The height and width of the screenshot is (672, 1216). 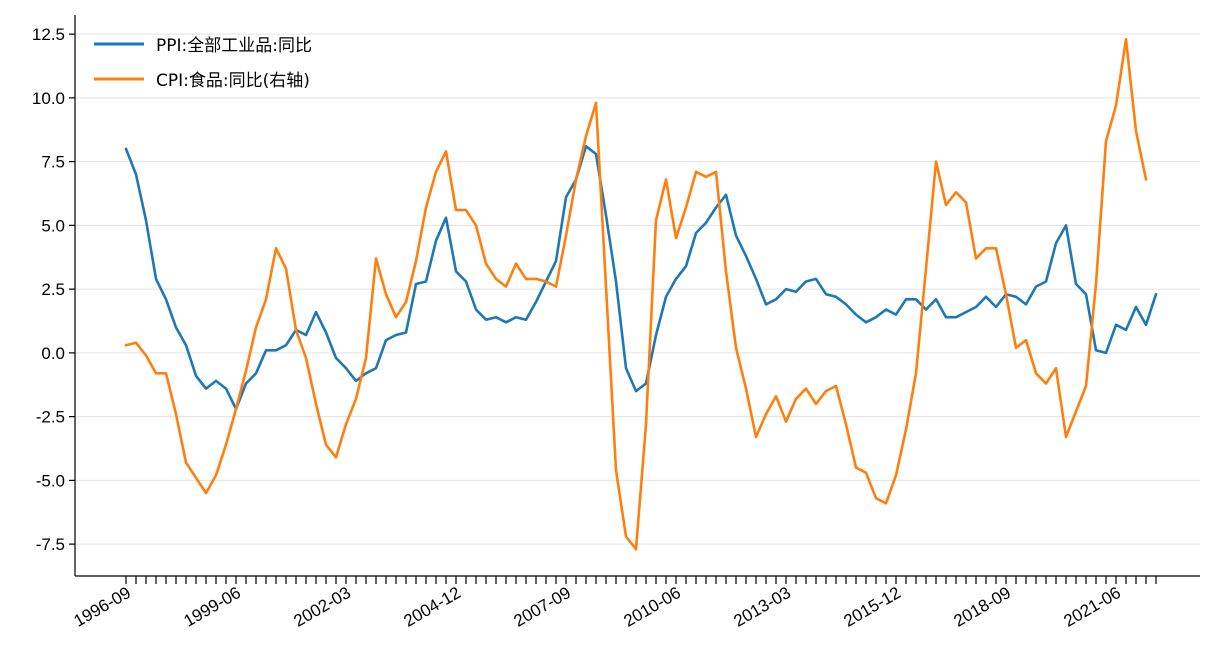 I want to click on x-tick-label: 1999-06, so click(x=212, y=607).